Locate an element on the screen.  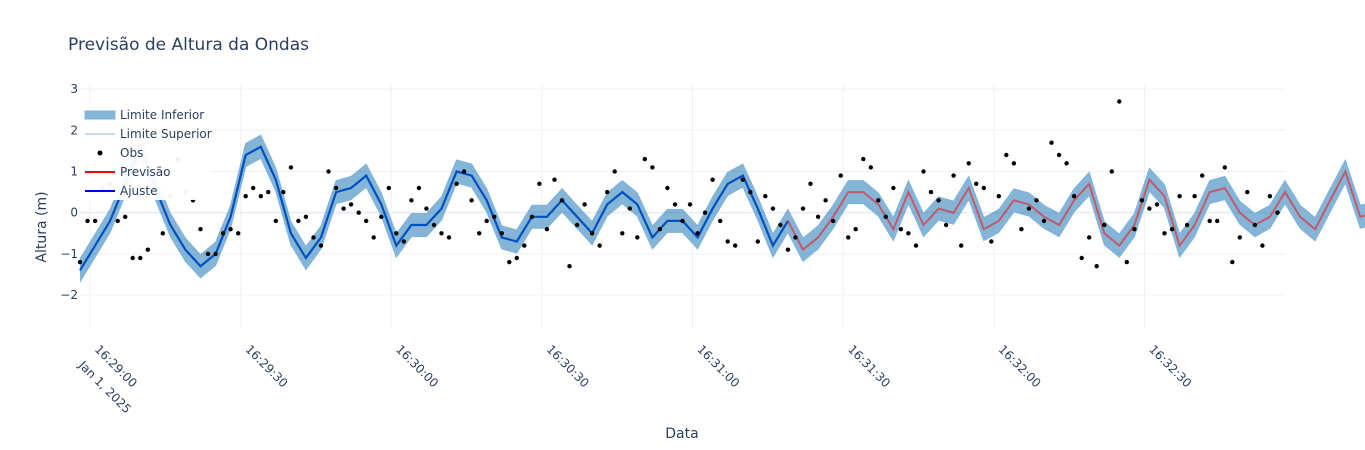
y-tick-label: 0 is located at coordinates (74, 213).